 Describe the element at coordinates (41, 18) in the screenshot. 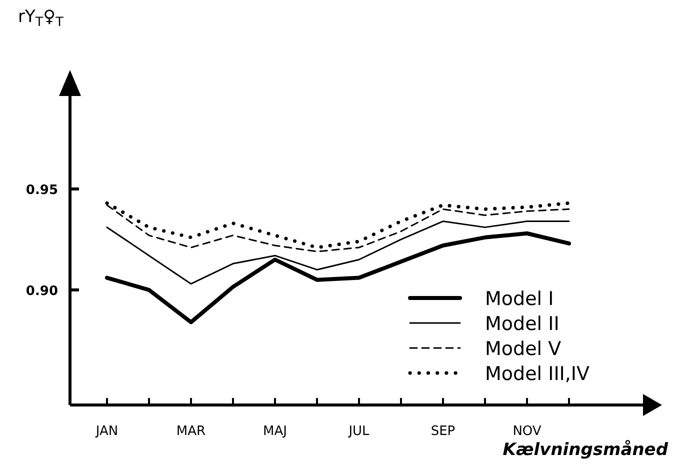

I see `y-axis-title: rY$_{T}$♀$_{T}$` at that location.